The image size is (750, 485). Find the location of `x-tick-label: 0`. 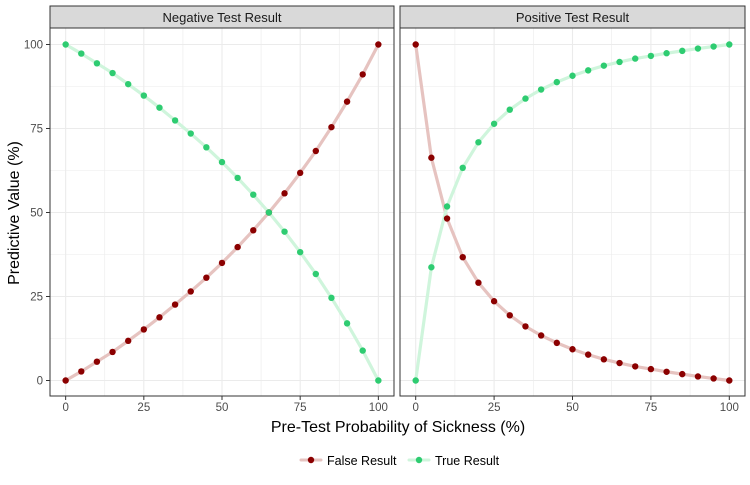

x-tick-label: 0 is located at coordinates (65, 408).